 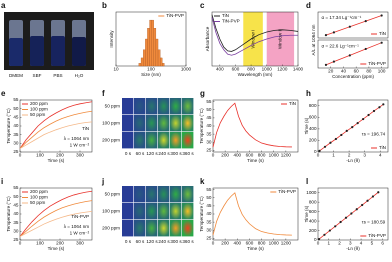 I want to click on x-tick-label: 1200, so click(x=286, y=243).